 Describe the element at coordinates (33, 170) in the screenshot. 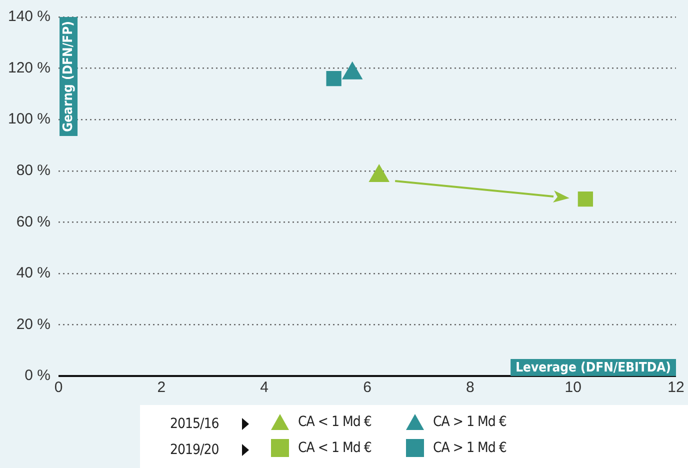

I see `y-tick-label: 80 %` at that location.